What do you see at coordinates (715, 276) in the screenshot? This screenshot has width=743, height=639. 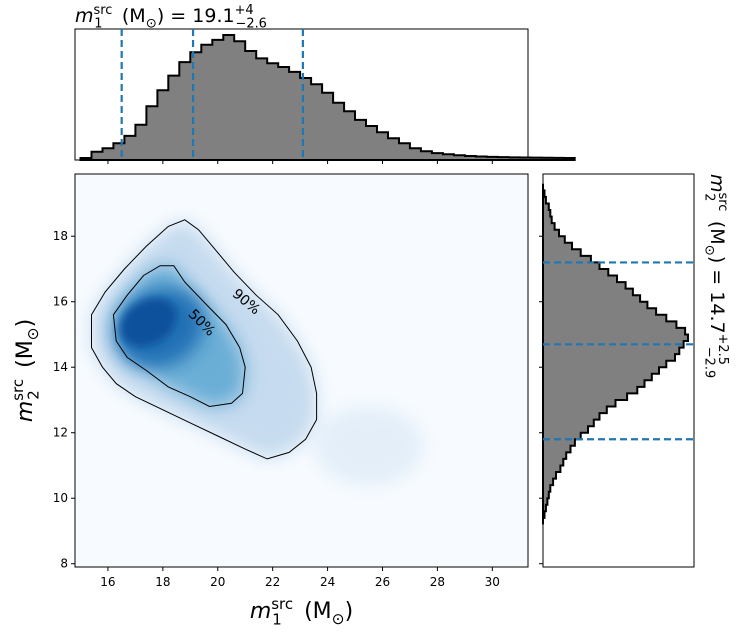 I see `m2-marginal-title: msrc2 (M⊙) = 14.7+2.5−2.9` at bounding box center [715, 276].